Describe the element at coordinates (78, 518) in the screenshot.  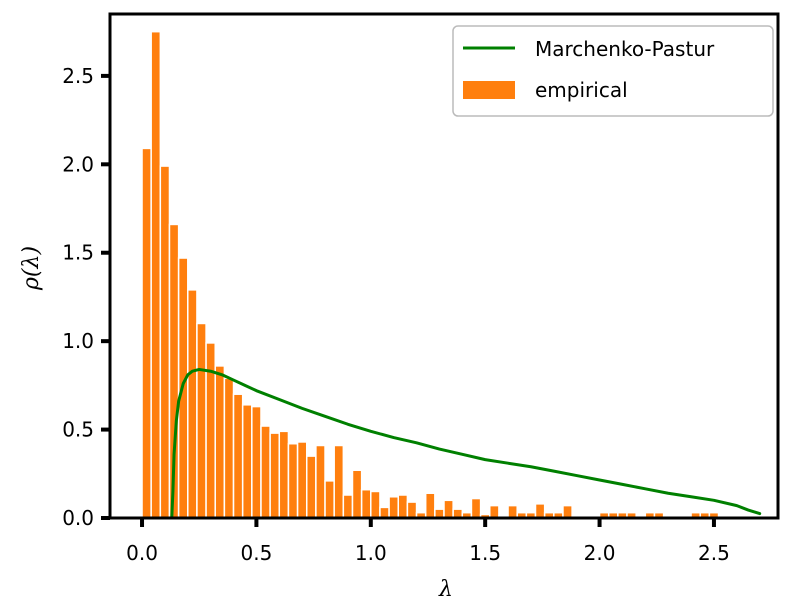
I see `y-tick-label: 0.0` at that location.